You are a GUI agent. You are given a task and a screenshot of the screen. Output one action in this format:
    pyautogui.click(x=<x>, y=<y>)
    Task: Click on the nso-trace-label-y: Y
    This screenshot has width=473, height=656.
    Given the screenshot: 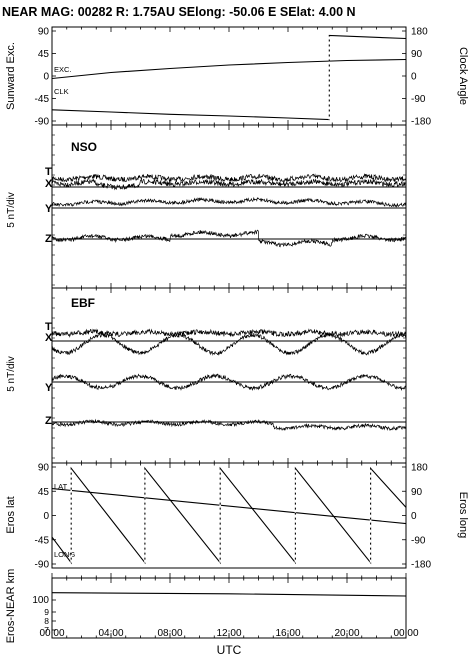 What is the action you would take?
    pyautogui.click(x=49, y=209)
    